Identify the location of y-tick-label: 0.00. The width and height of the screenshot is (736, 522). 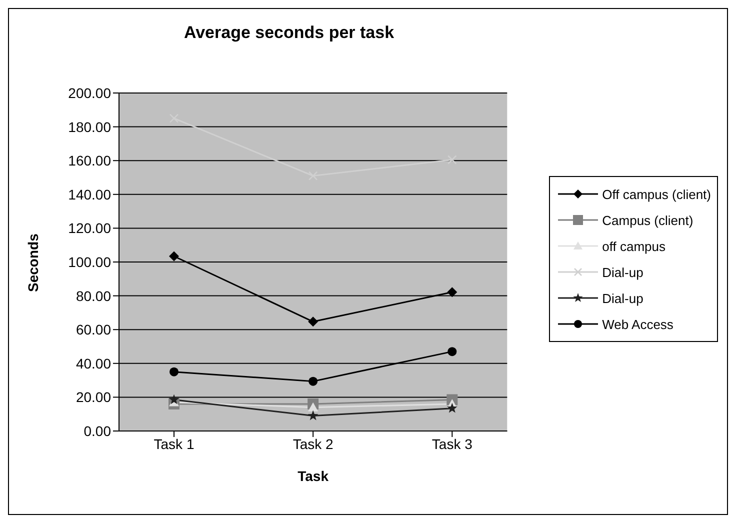
(98, 430).